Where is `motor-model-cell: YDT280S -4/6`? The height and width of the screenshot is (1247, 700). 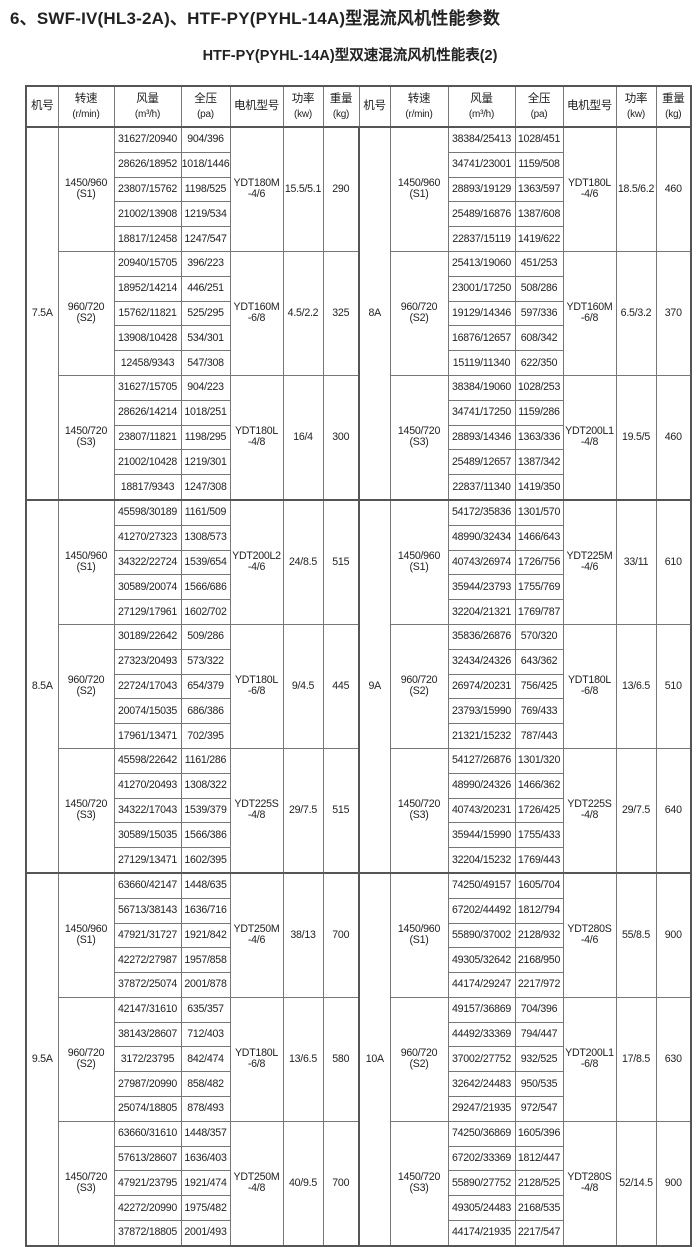 motor-model-cell: YDT280S -4/6 is located at coordinates (589, 934).